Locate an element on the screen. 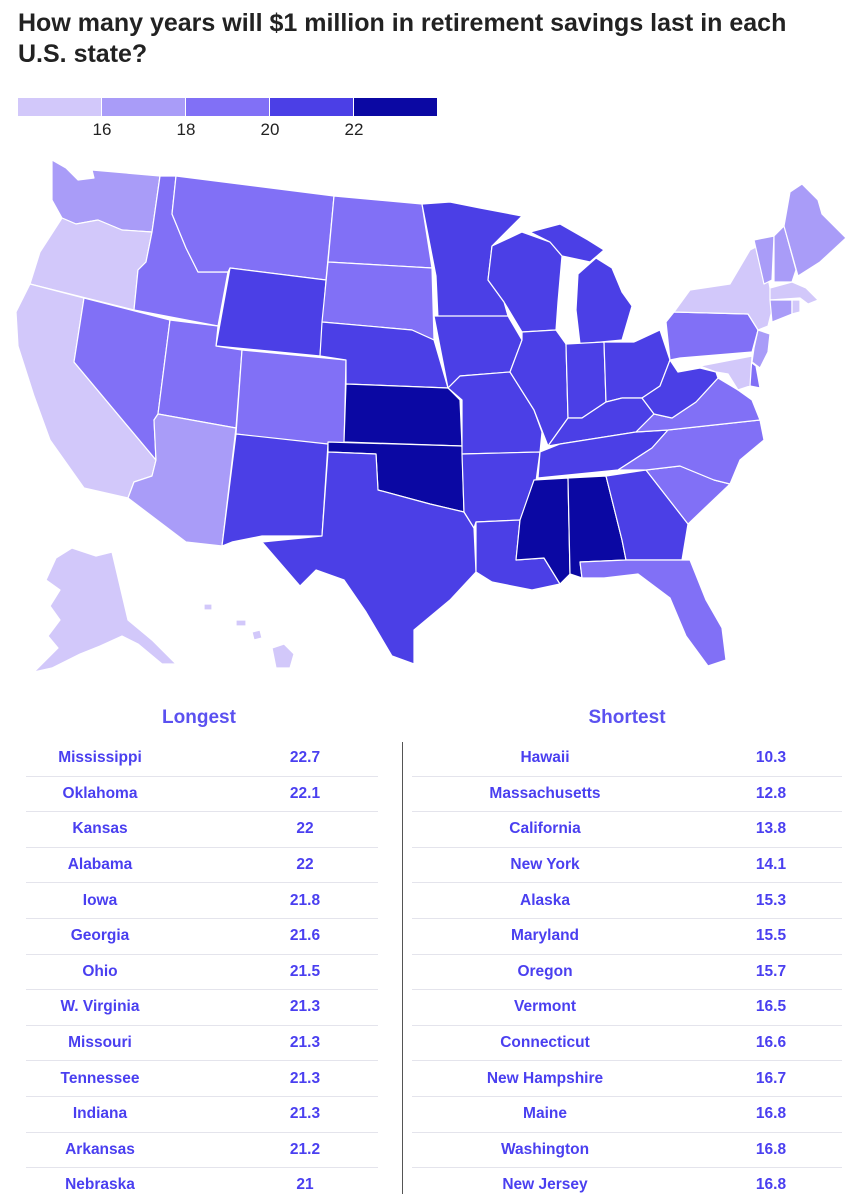 The height and width of the screenshot is (1203, 860). state-hawaii is located at coordinates (249, 636).